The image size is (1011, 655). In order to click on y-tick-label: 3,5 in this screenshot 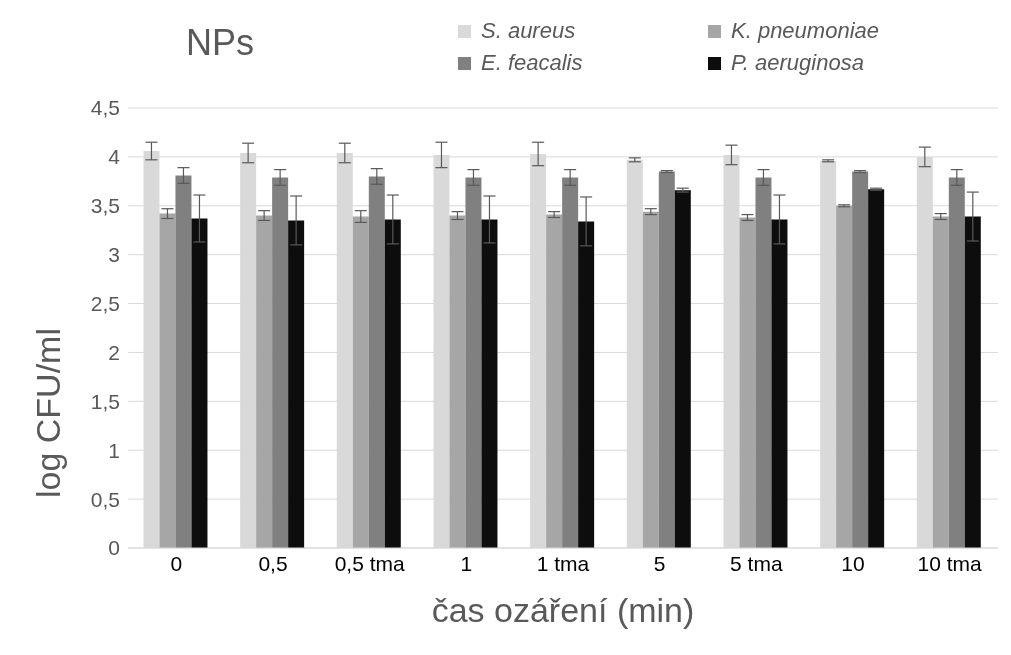, I will do `click(105, 206)`.